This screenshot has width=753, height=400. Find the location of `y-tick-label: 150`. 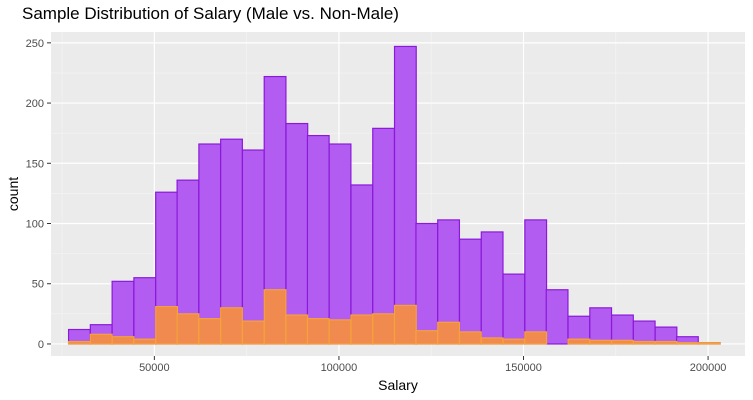

y-tick-label: 150 is located at coordinates (35, 164).